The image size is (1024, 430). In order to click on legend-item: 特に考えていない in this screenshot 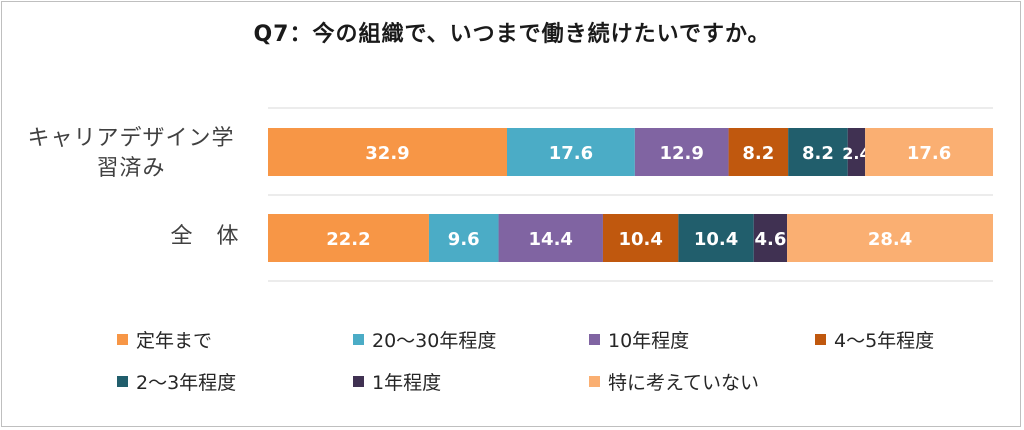, I will do `click(674, 381)`.